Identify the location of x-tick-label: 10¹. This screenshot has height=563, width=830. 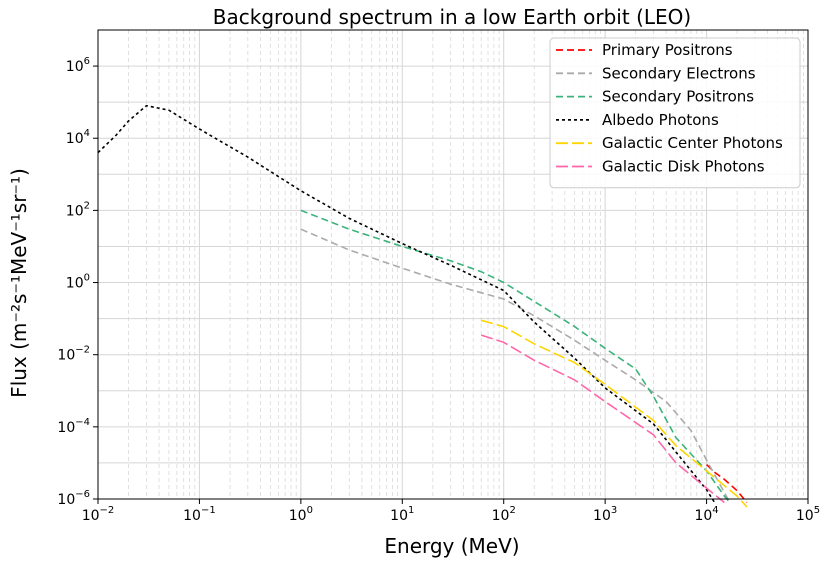
(402, 514).